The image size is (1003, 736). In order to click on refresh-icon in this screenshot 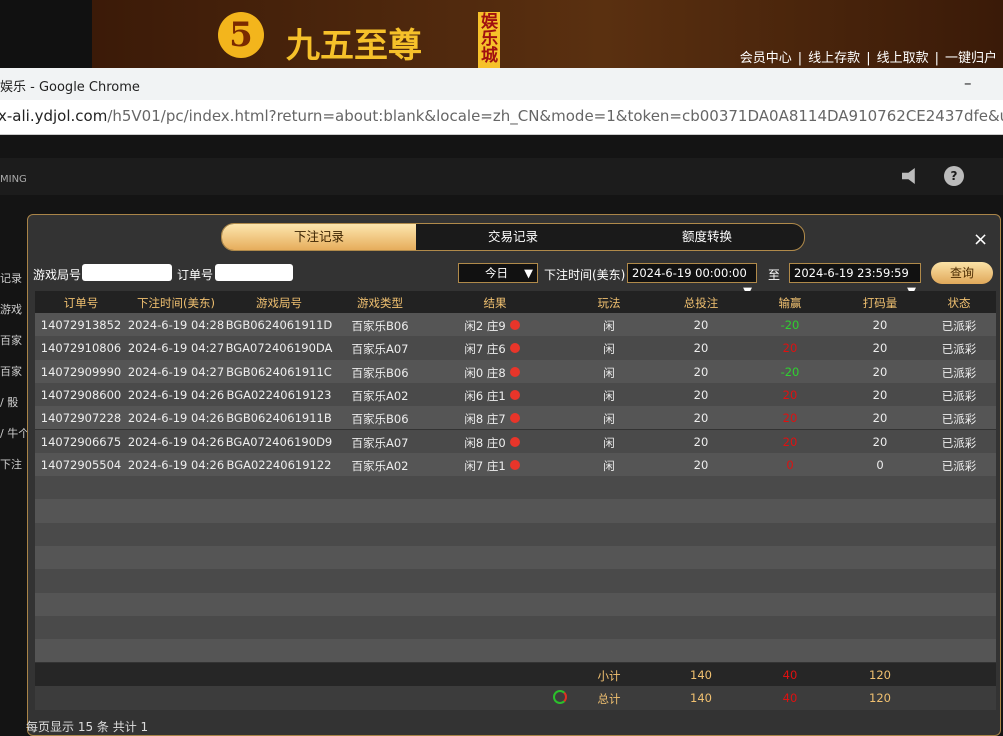, I will do `click(560, 697)`.